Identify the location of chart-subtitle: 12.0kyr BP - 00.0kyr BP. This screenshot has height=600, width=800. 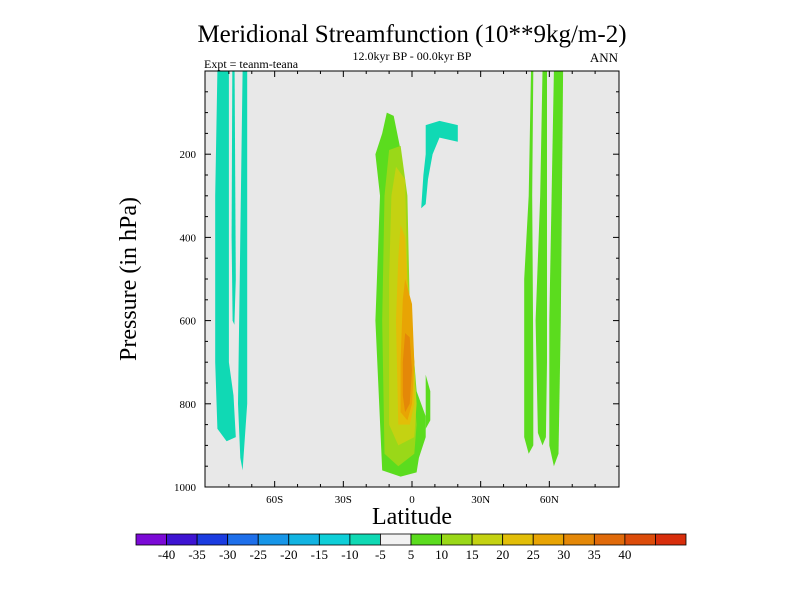
(412, 56).